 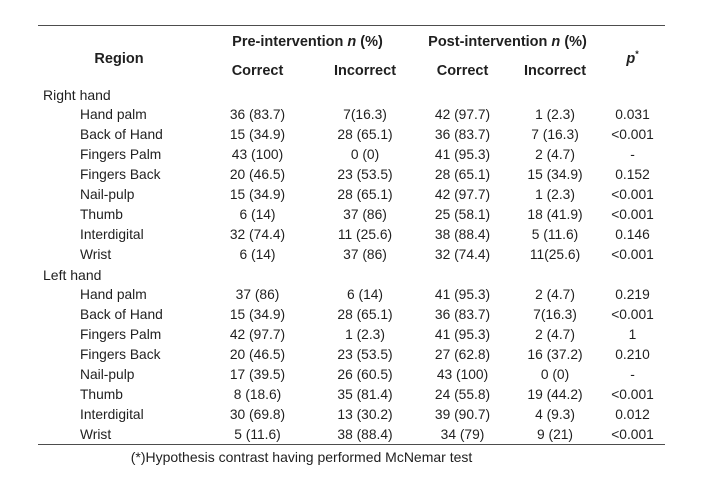 What do you see at coordinates (107, 194) in the screenshot?
I see `region-name: Nail-pulp` at bounding box center [107, 194].